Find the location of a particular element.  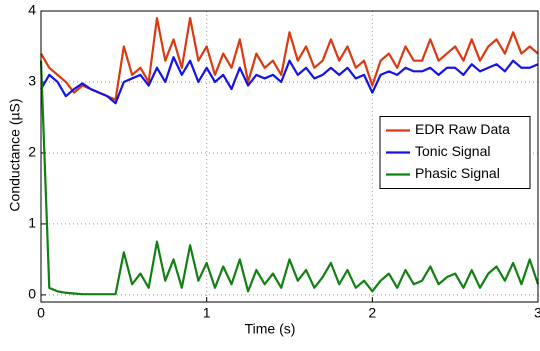

y-tick-label: 4 is located at coordinates (32, 10).